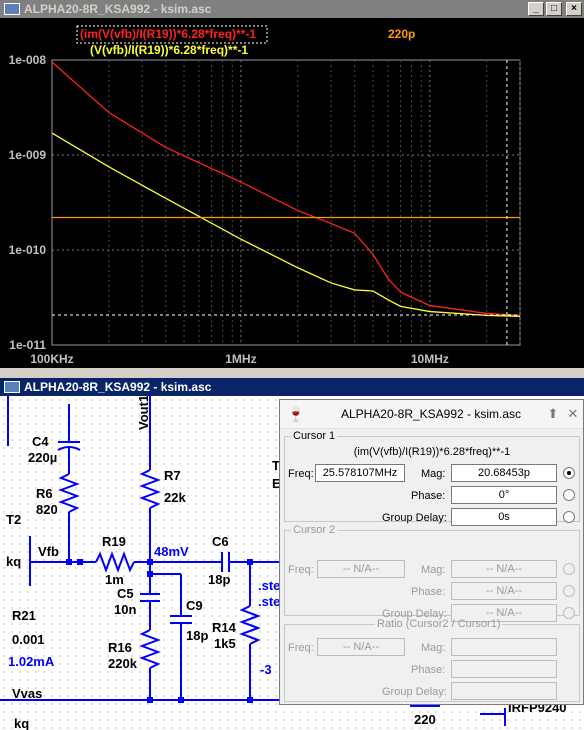  What do you see at coordinates (28, 60) in the screenshot?
I see `y-tick-label-0: 1e-008` at bounding box center [28, 60].